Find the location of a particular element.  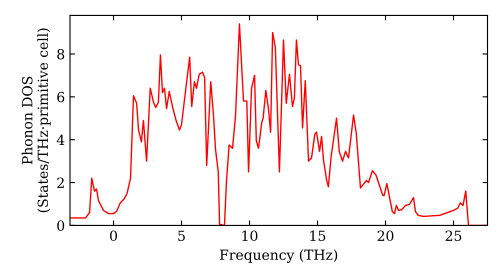

y-tick-label: 4 is located at coordinates (60, 139).